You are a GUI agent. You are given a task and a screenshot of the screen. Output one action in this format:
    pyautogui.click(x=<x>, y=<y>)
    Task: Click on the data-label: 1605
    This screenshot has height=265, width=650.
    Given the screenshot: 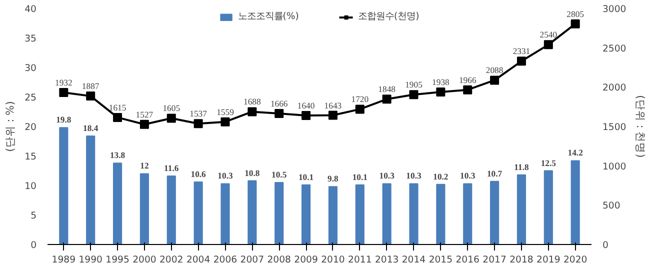 What is the action you would take?
    pyautogui.click(x=171, y=108)
    